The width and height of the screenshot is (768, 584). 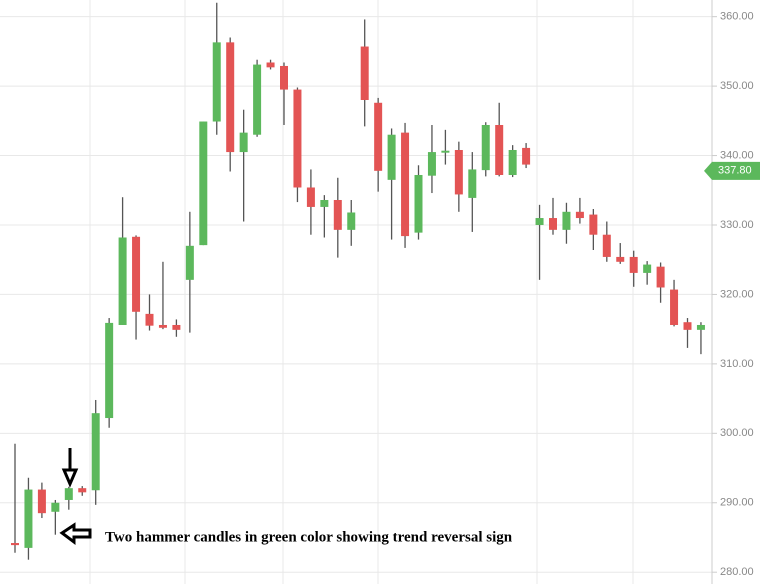 What do you see at coordinates (737, 155) in the screenshot?
I see `y-tick-label: 340.00` at bounding box center [737, 155].